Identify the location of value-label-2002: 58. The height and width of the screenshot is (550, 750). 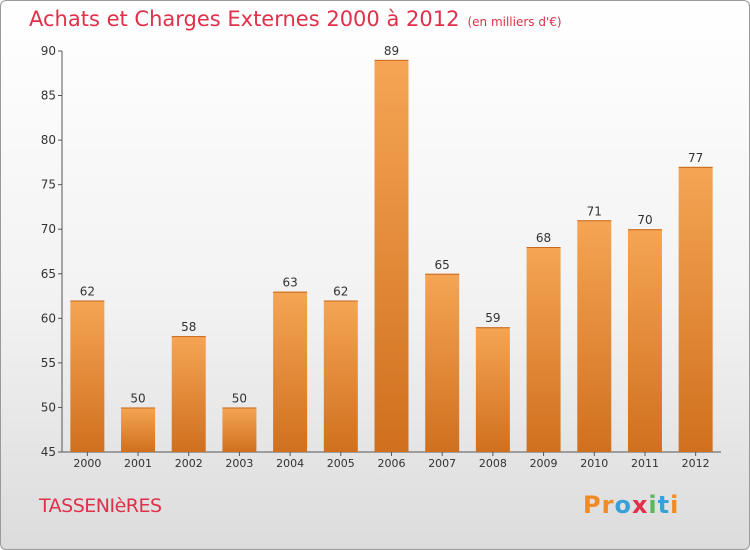
(188, 327).